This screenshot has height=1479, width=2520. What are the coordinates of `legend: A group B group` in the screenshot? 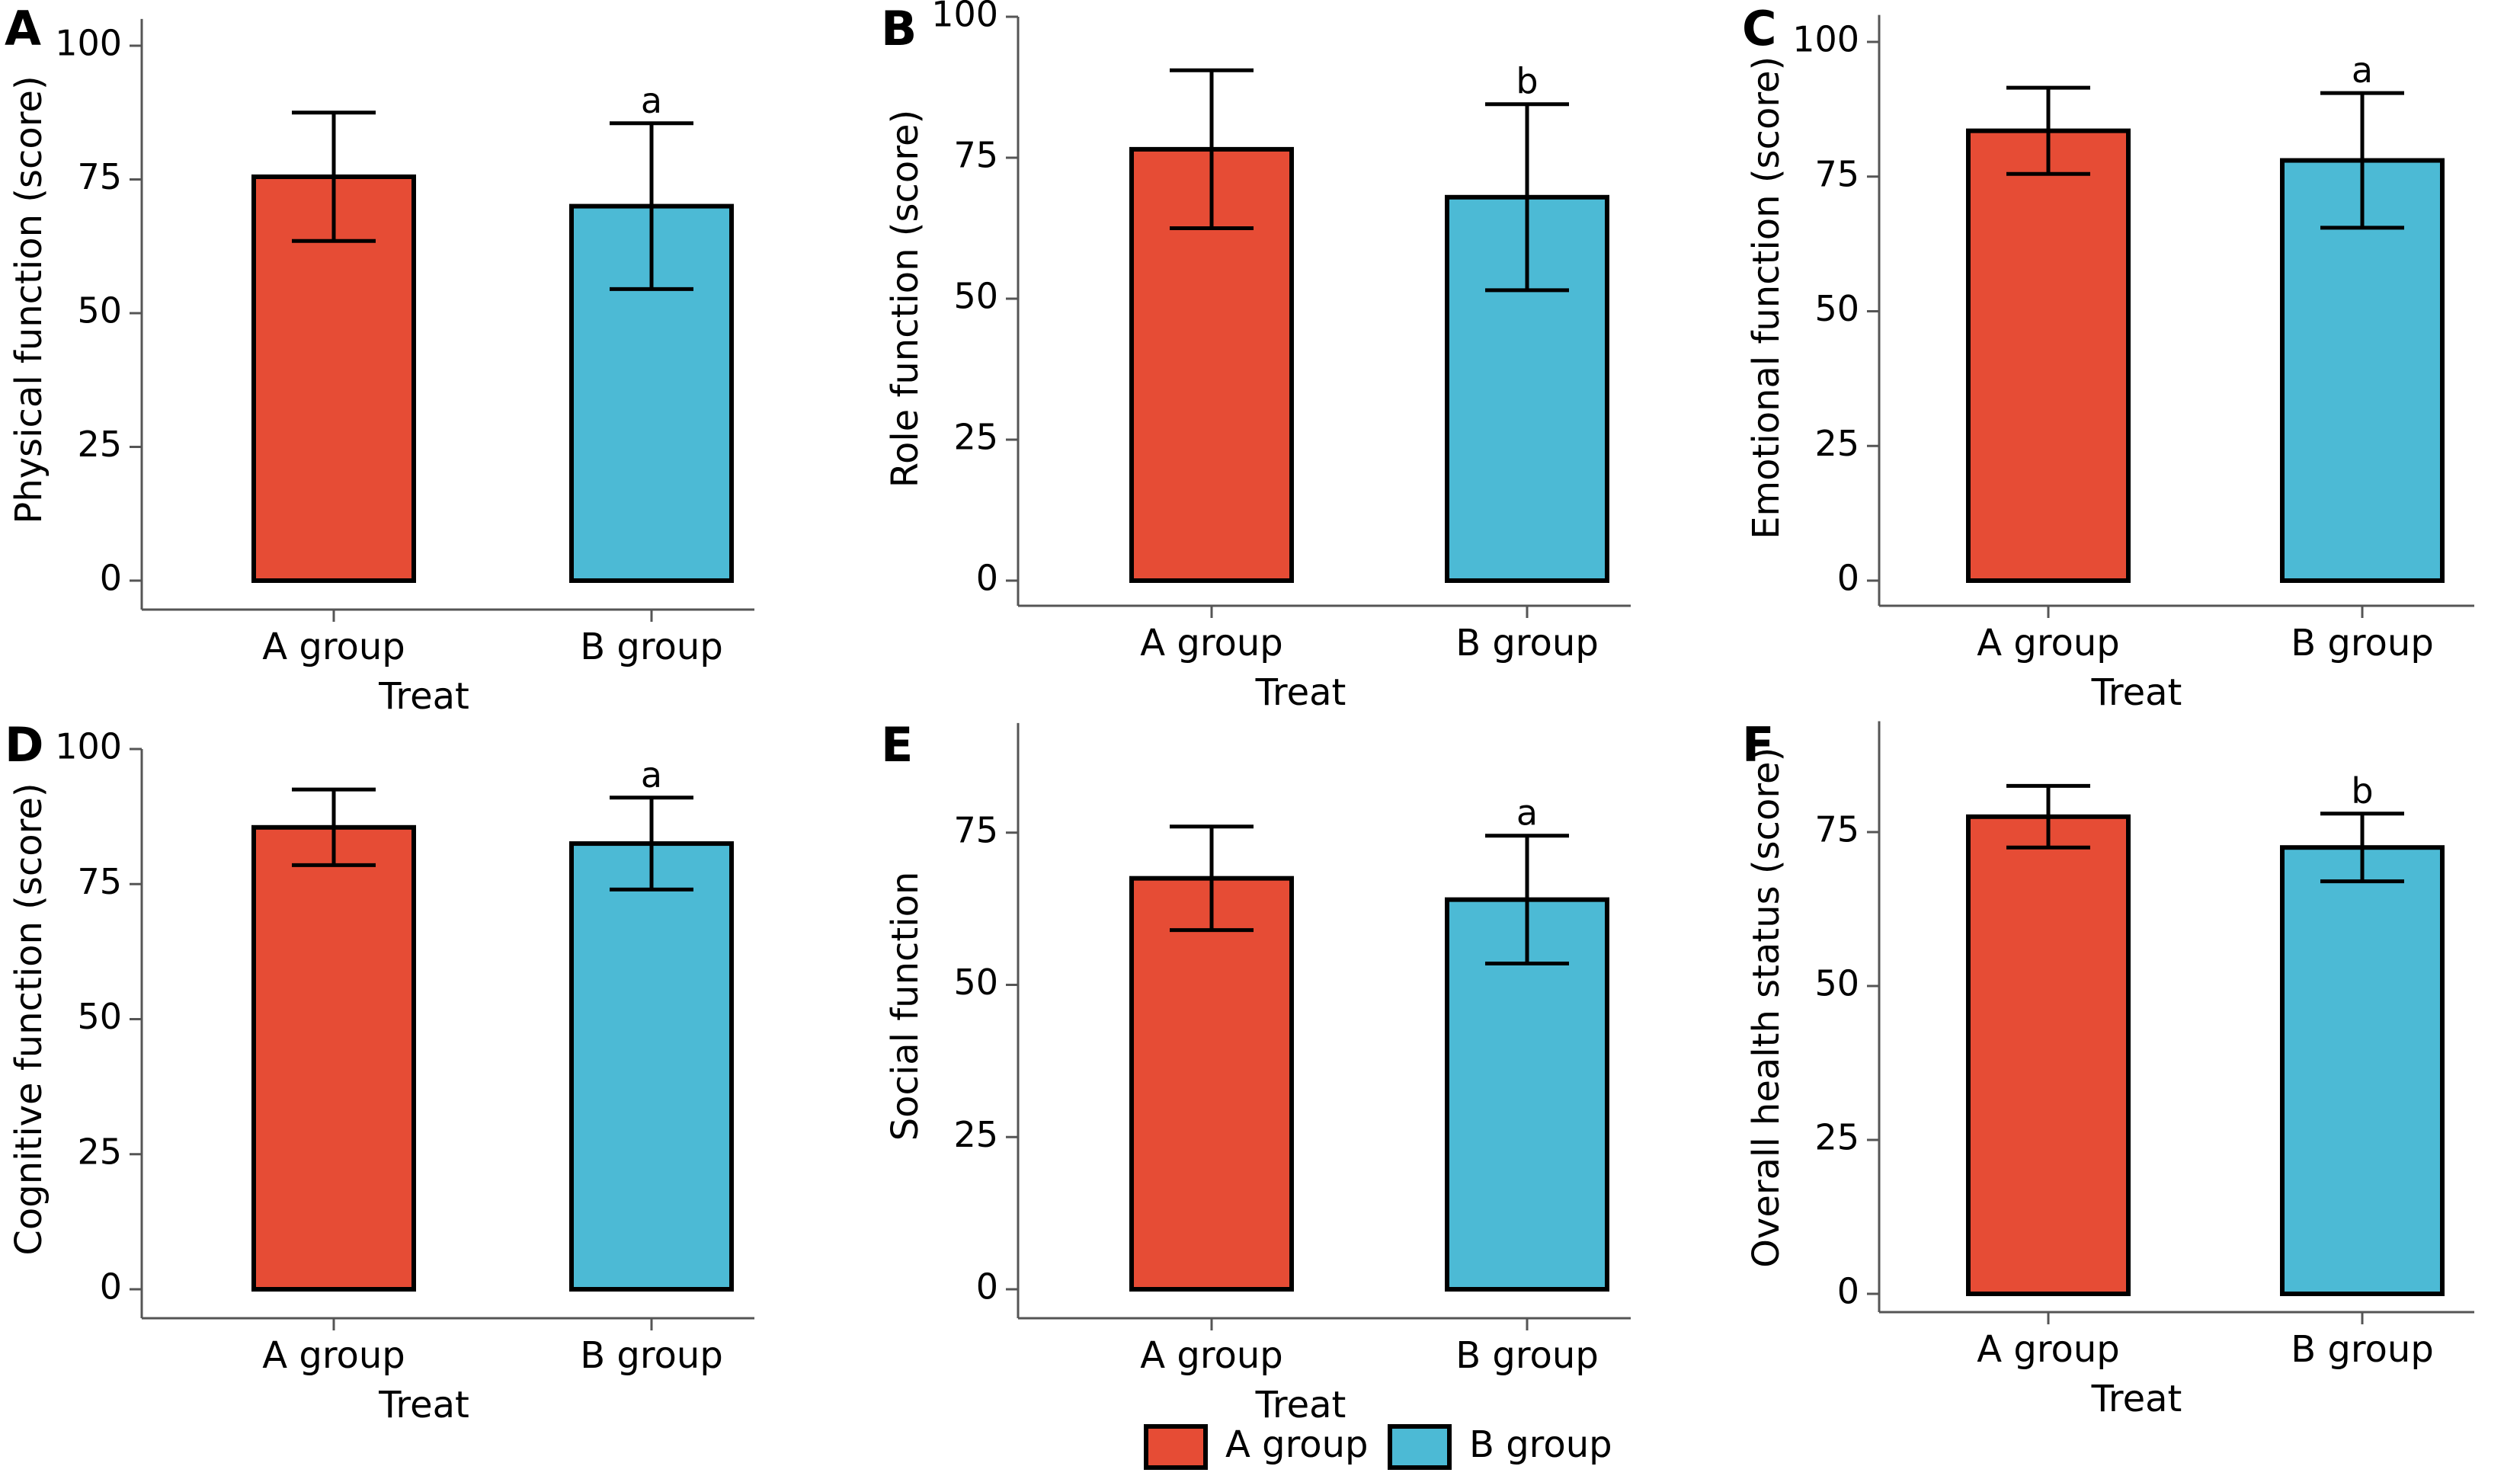 It's located at (1378, 1447).